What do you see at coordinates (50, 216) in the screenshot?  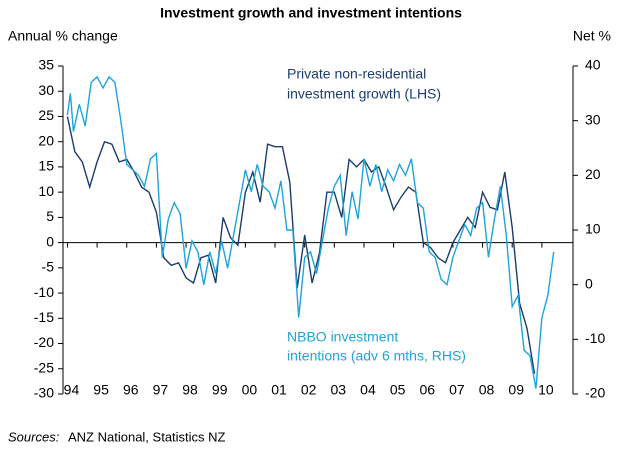 I see `y-tick-label: 5` at bounding box center [50, 216].